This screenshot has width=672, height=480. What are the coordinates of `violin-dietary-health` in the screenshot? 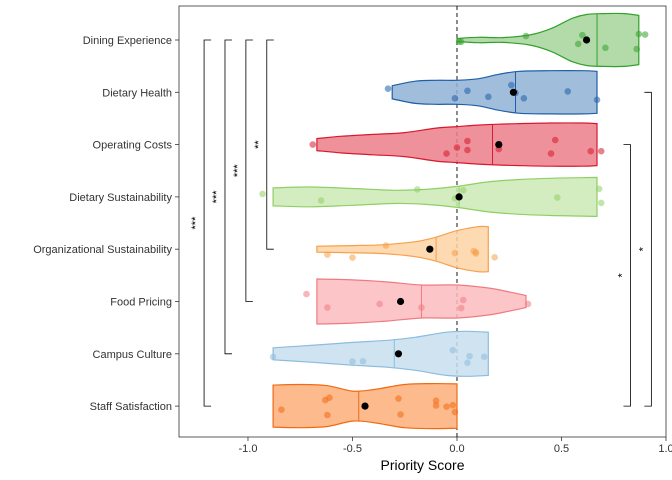 It's located at (492, 92).